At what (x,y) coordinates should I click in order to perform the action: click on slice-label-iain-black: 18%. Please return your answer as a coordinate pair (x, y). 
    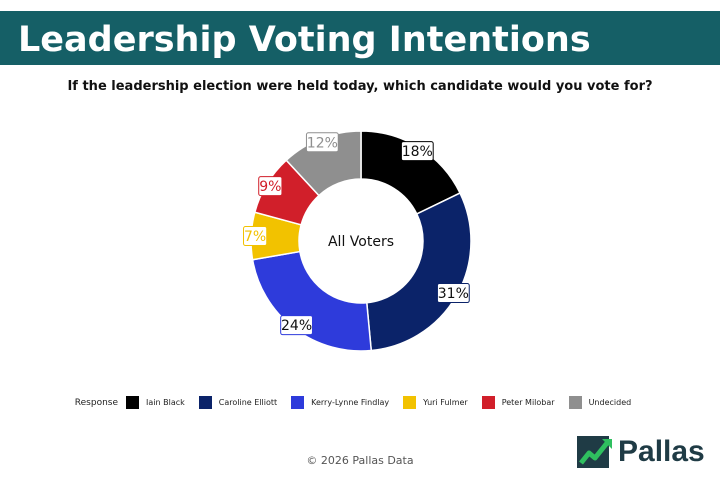
    Looking at the image, I should click on (417, 151).